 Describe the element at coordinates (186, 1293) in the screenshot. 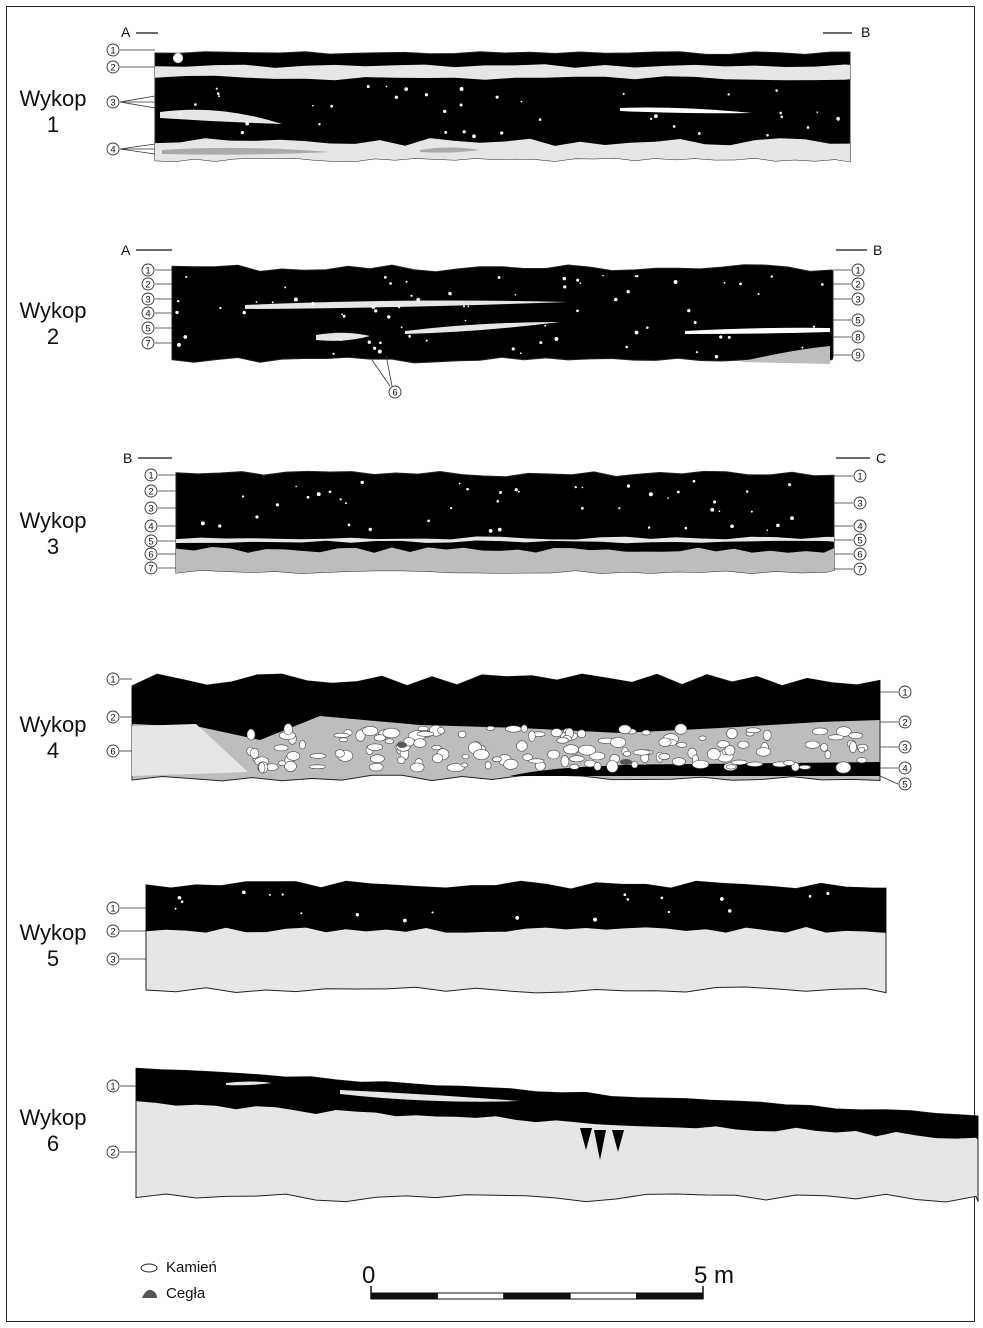

I see `legend-brick-label: Cegła` at that location.